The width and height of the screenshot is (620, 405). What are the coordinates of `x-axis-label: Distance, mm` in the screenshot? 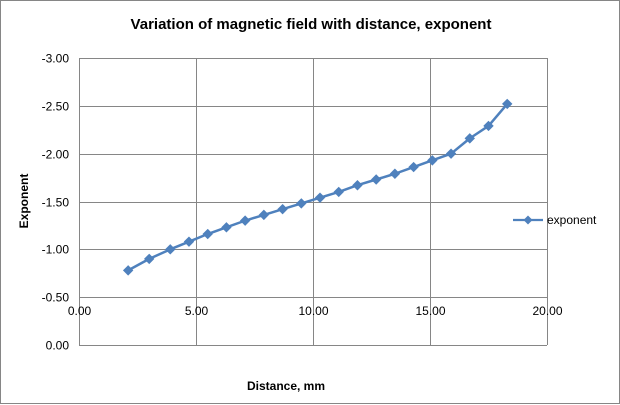 It's located at (286, 386).